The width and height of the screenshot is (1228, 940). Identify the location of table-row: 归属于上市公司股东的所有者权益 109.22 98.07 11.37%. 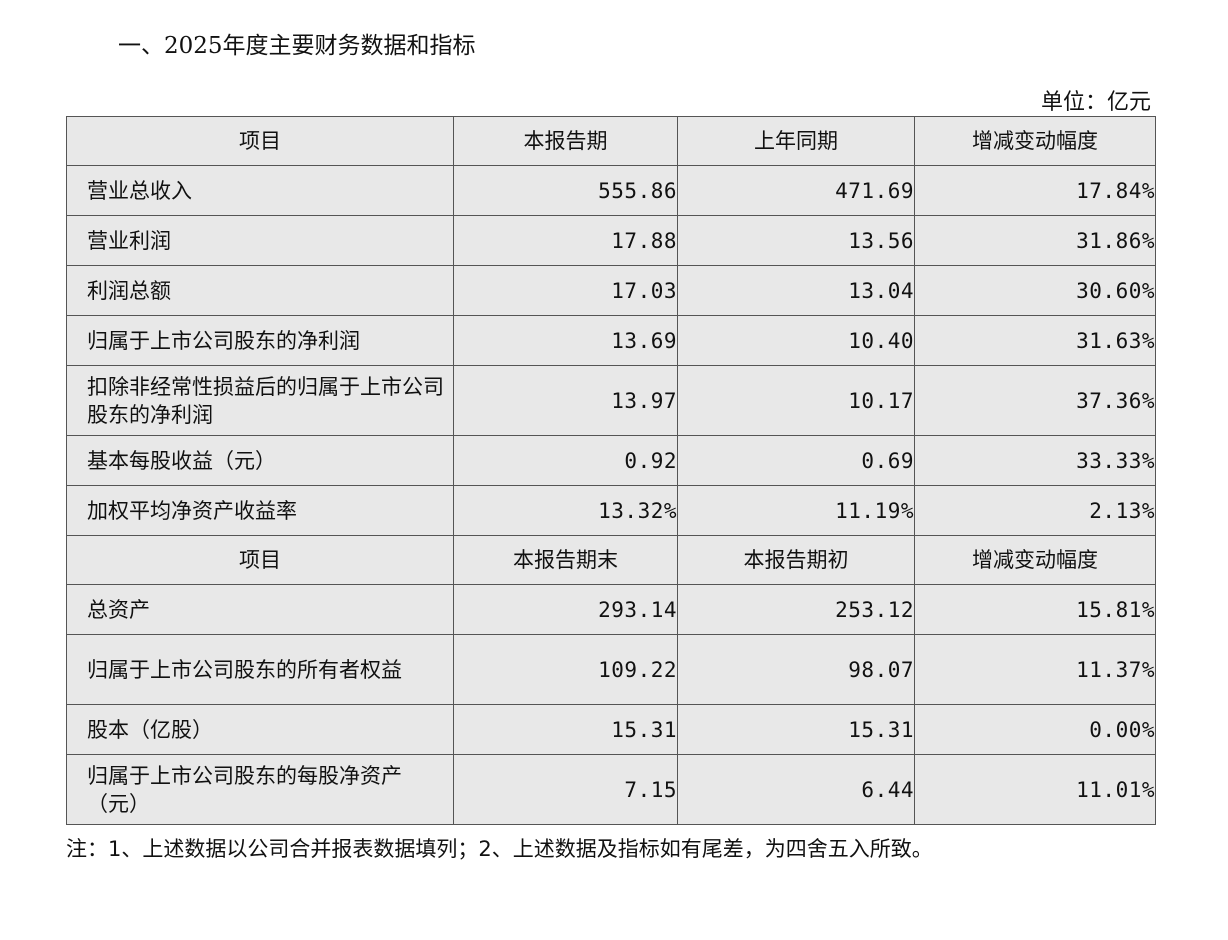
(611, 669).